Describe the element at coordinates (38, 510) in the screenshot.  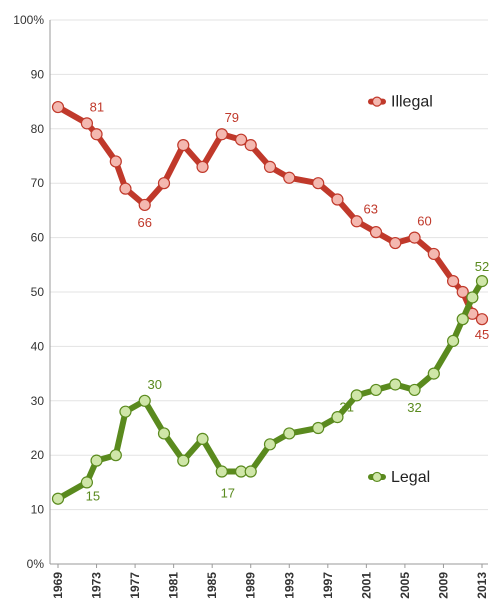
I see `y-tick-label: 10` at that location.